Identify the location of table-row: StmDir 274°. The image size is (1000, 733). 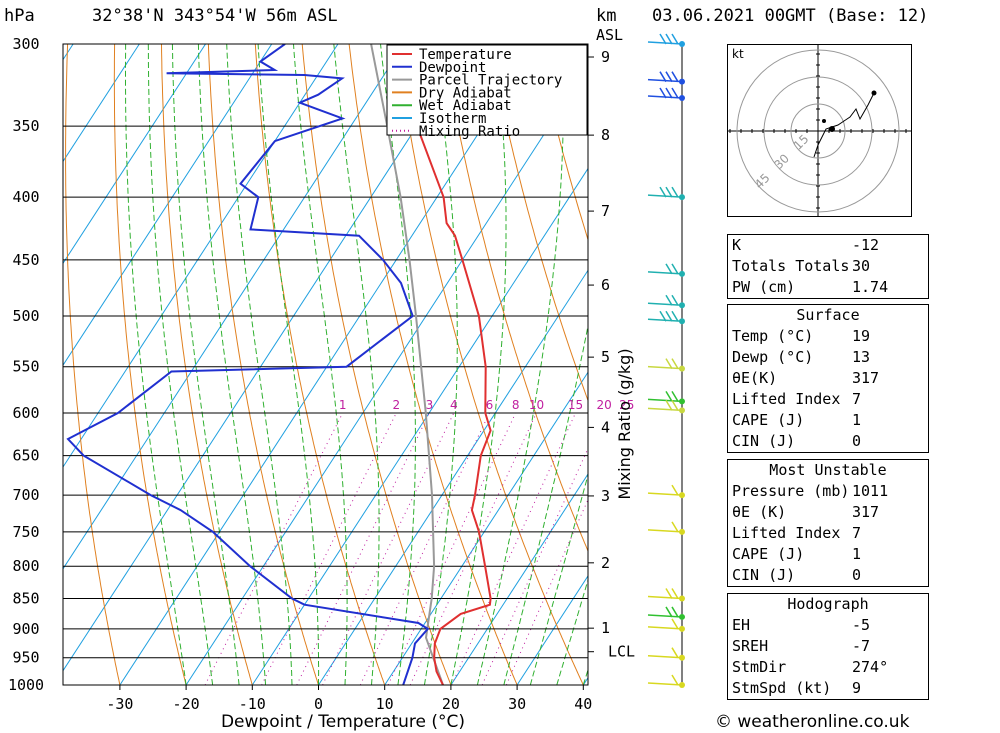
(828, 667).